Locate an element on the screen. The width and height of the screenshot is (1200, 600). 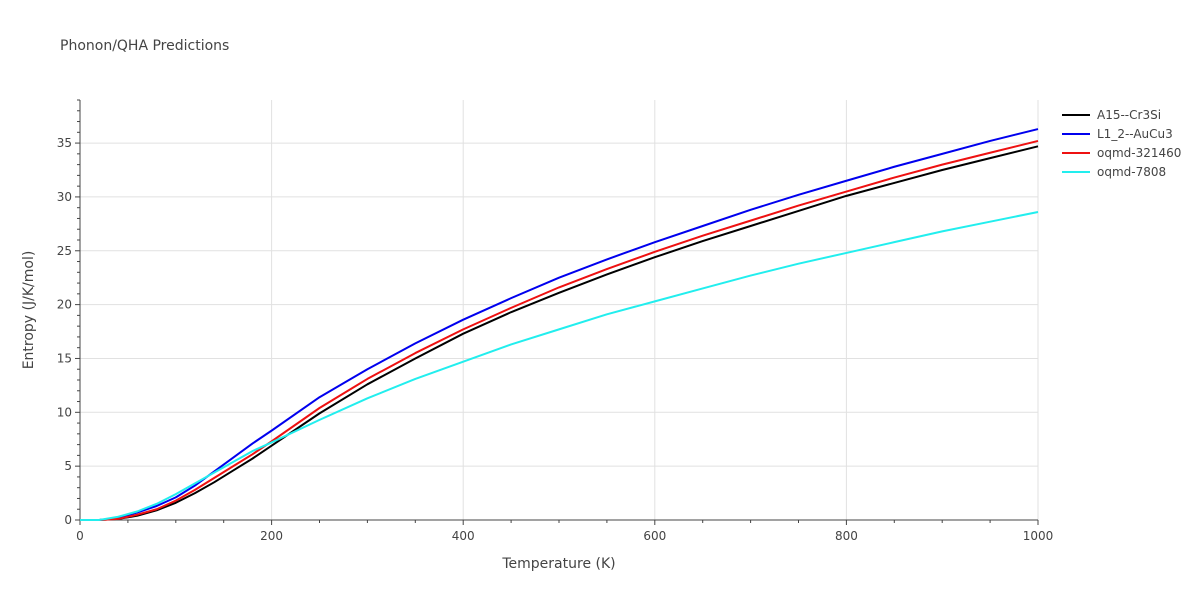
y-tick-label: 10 is located at coordinates (64, 412).